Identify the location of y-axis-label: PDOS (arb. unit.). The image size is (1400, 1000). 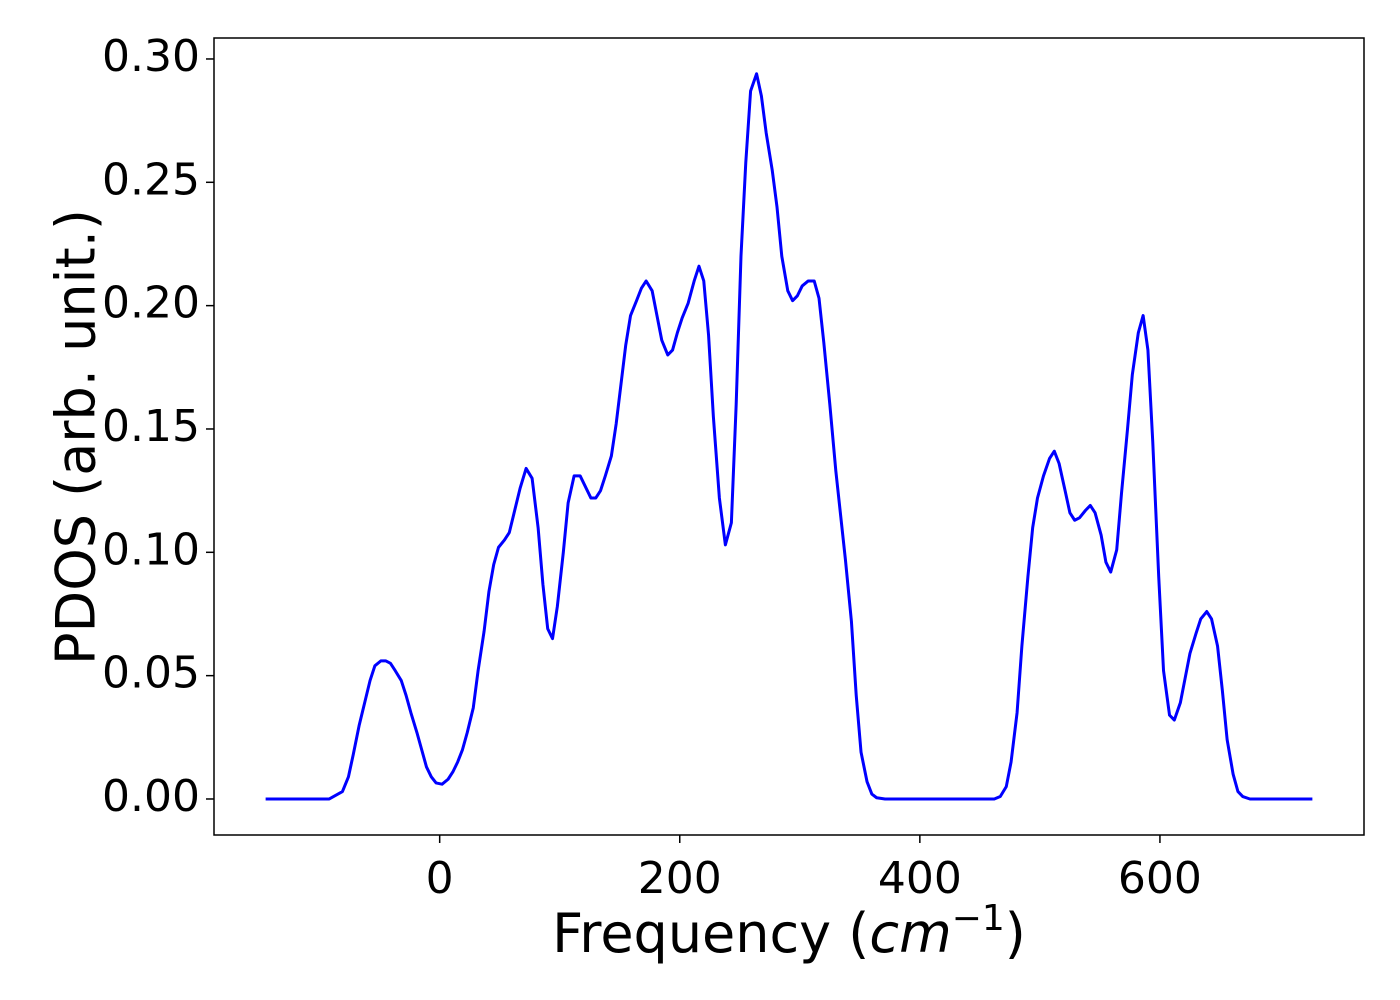
(76, 437).